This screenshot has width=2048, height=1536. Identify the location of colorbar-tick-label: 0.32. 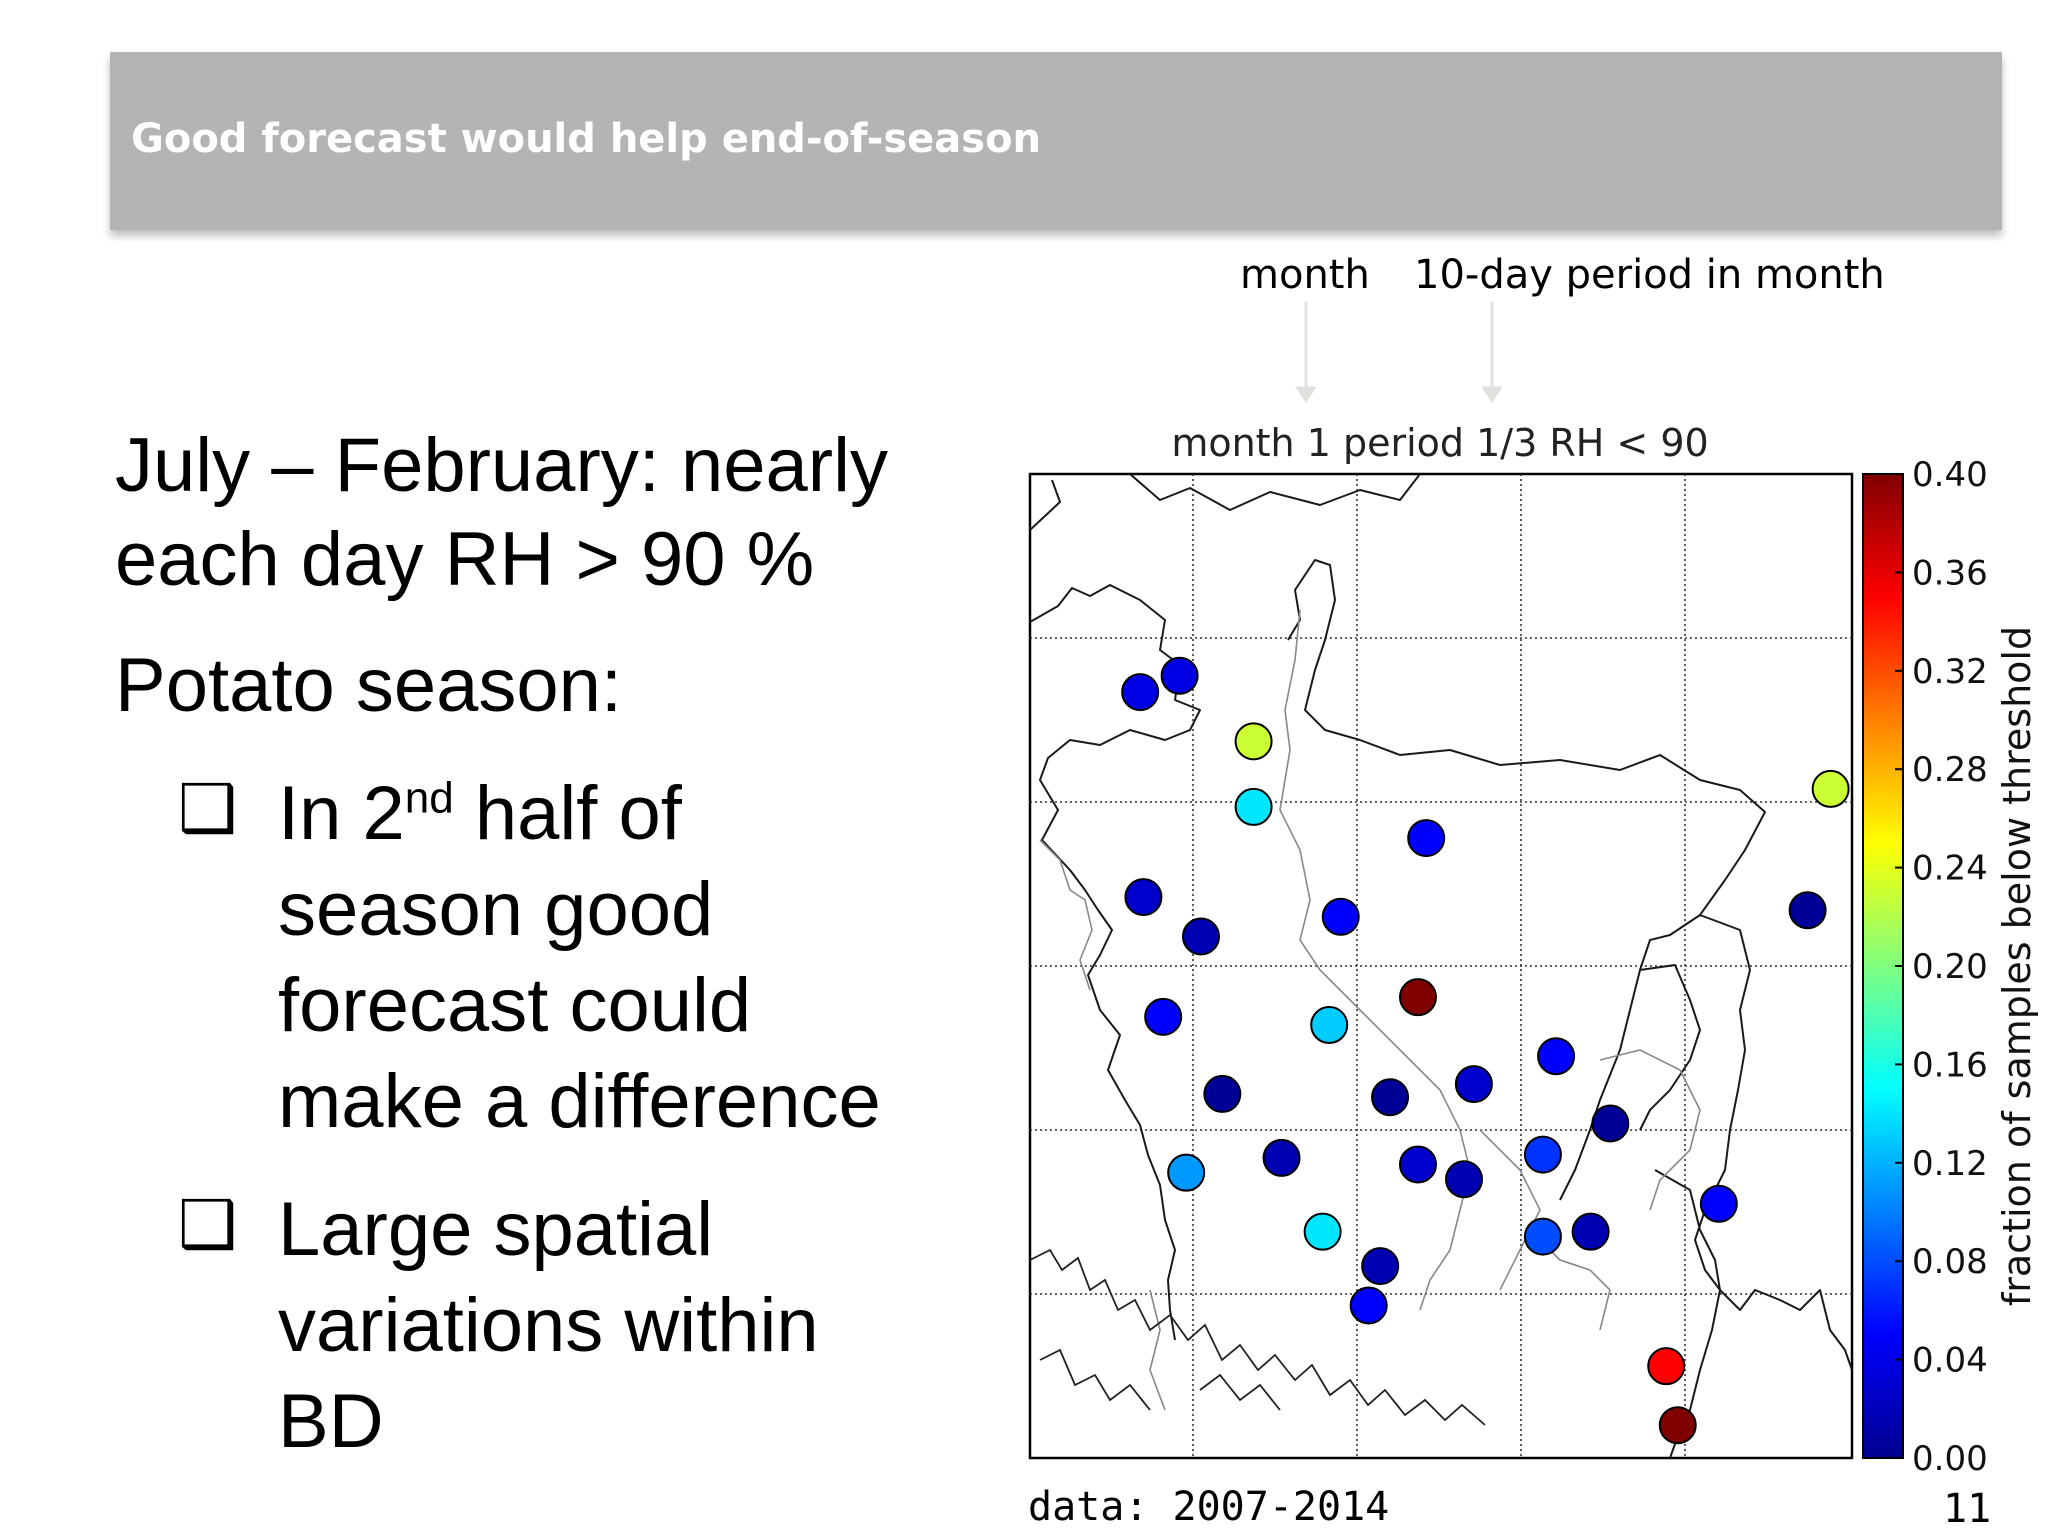
(1950, 672).